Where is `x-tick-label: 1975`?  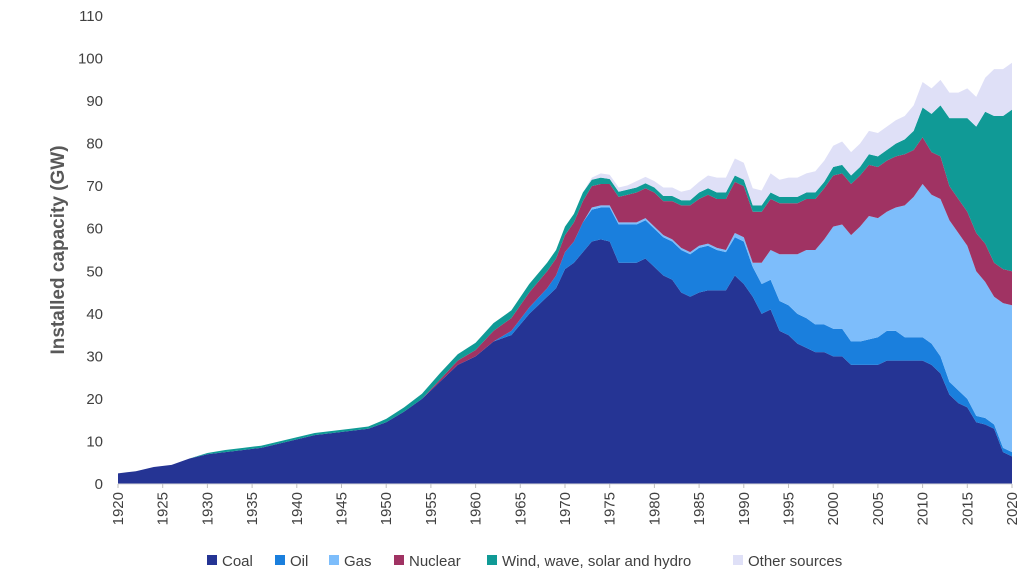 x-tick-label: 1975 is located at coordinates (610, 508).